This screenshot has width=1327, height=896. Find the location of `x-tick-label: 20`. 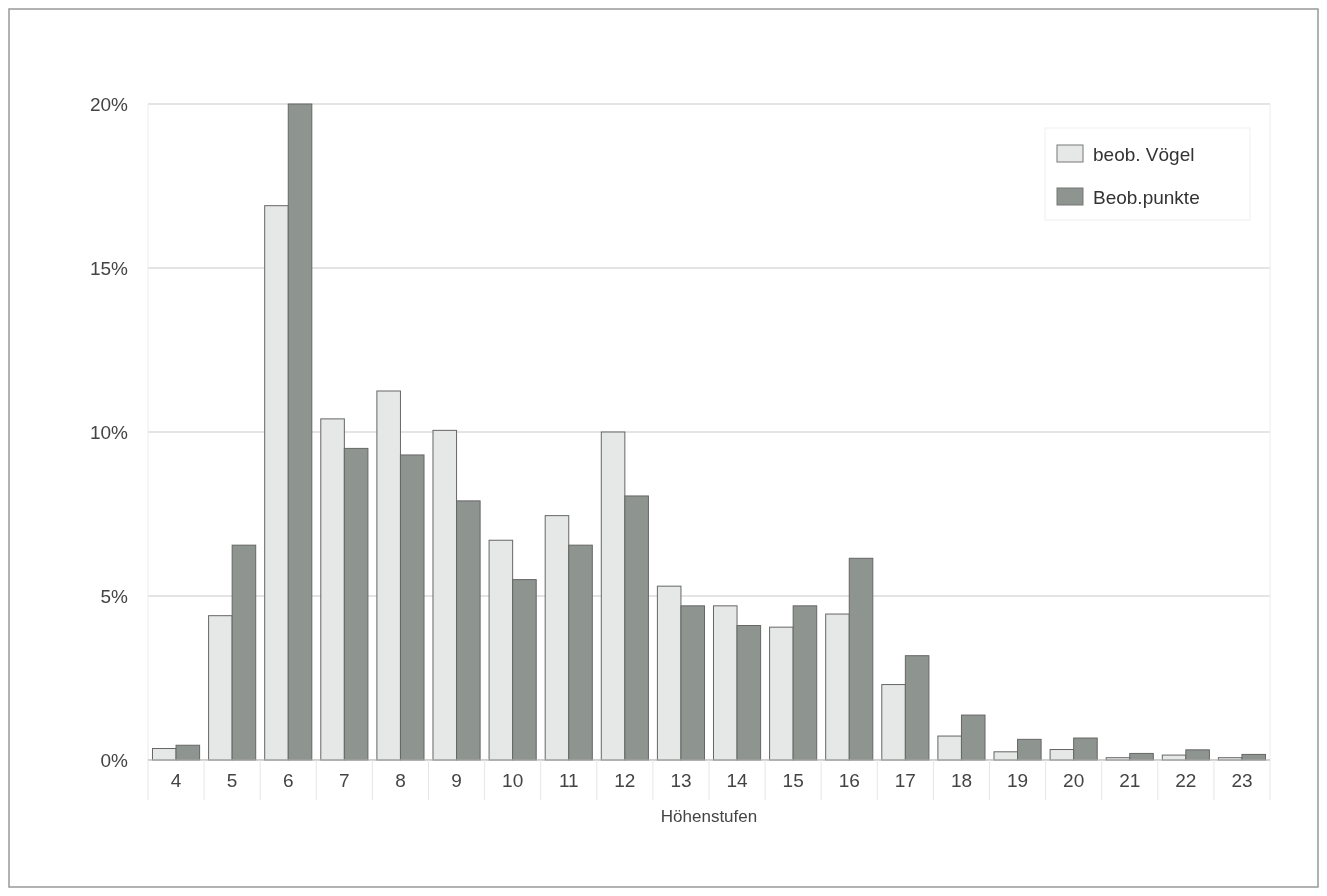

x-tick-label: 20 is located at coordinates (1074, 780).